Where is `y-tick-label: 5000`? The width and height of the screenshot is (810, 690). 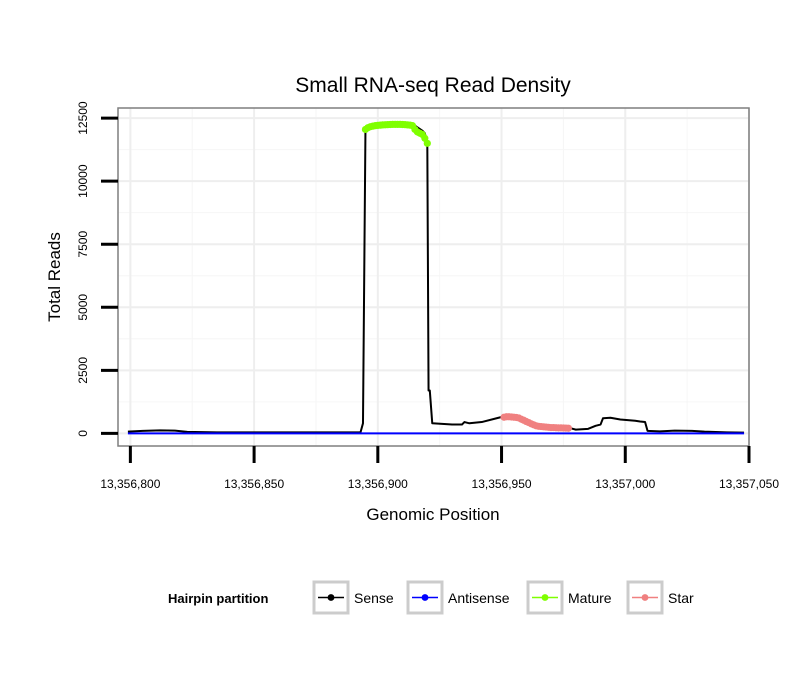 y-tick-label: 5000 is located at coordinates (83, 307).